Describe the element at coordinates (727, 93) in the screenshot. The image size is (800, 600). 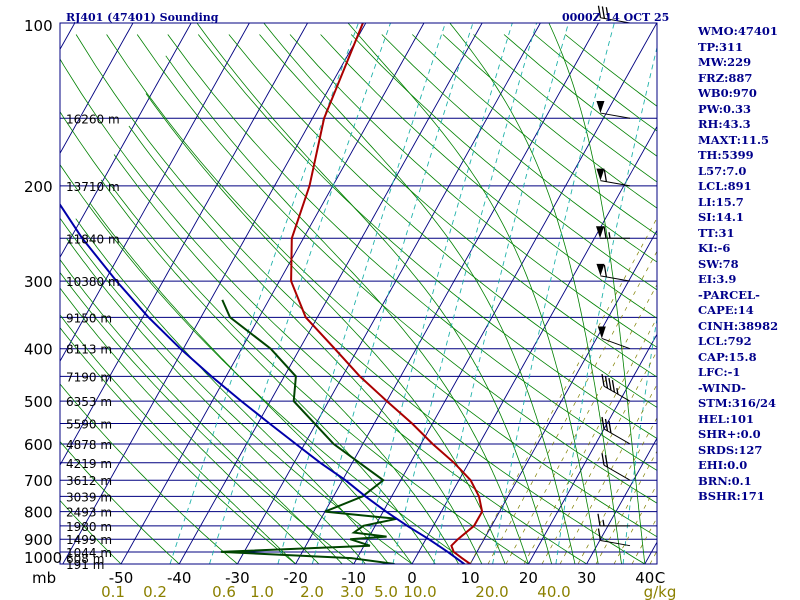
I see `index-line: WB0:970` at that location.